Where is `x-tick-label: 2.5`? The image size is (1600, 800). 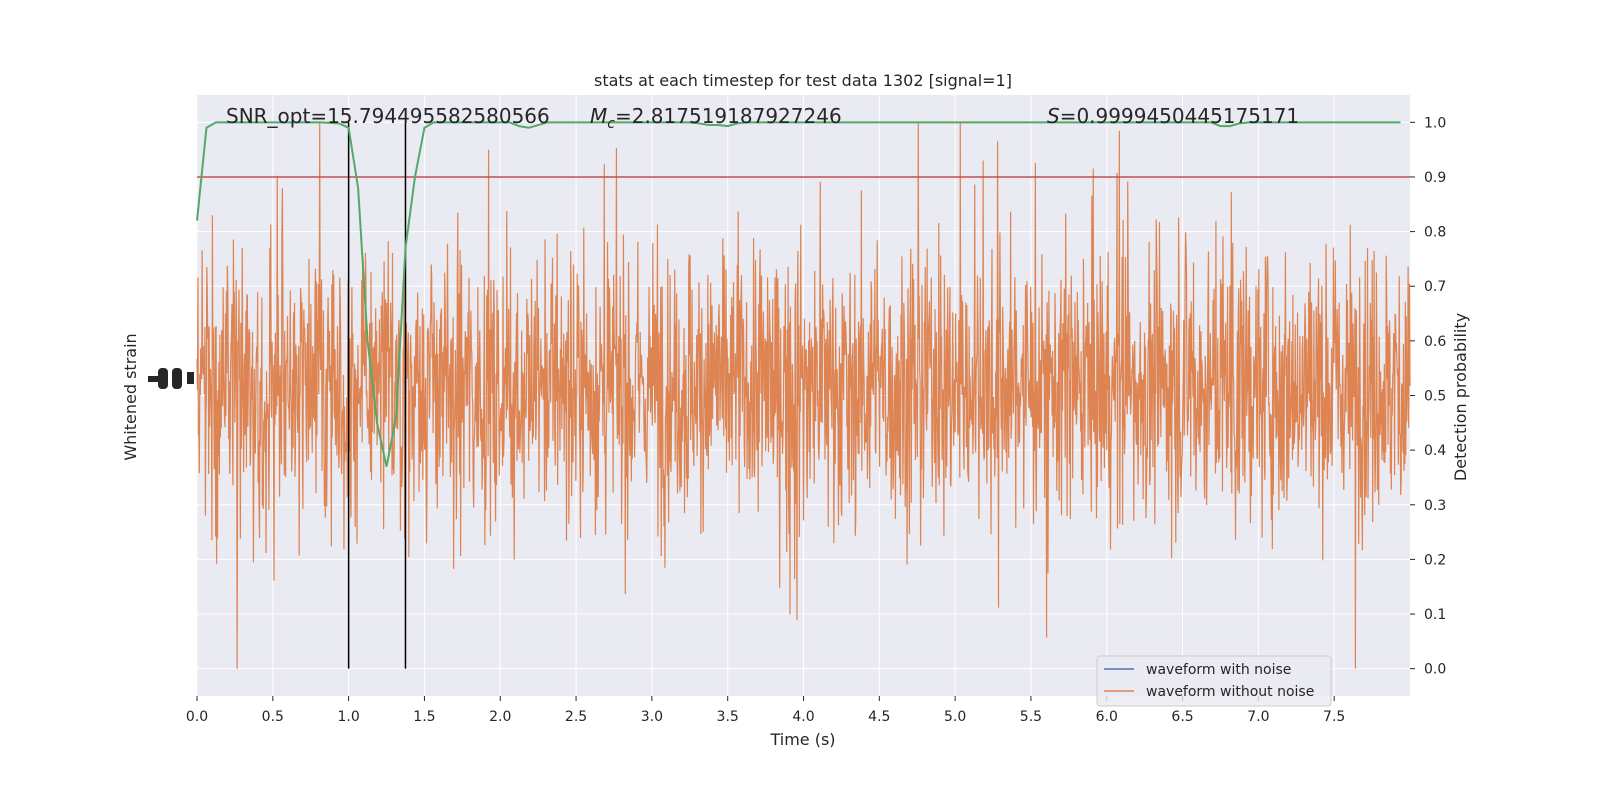 x-tick-label: 2.5 is located at coordinates (576, 717).